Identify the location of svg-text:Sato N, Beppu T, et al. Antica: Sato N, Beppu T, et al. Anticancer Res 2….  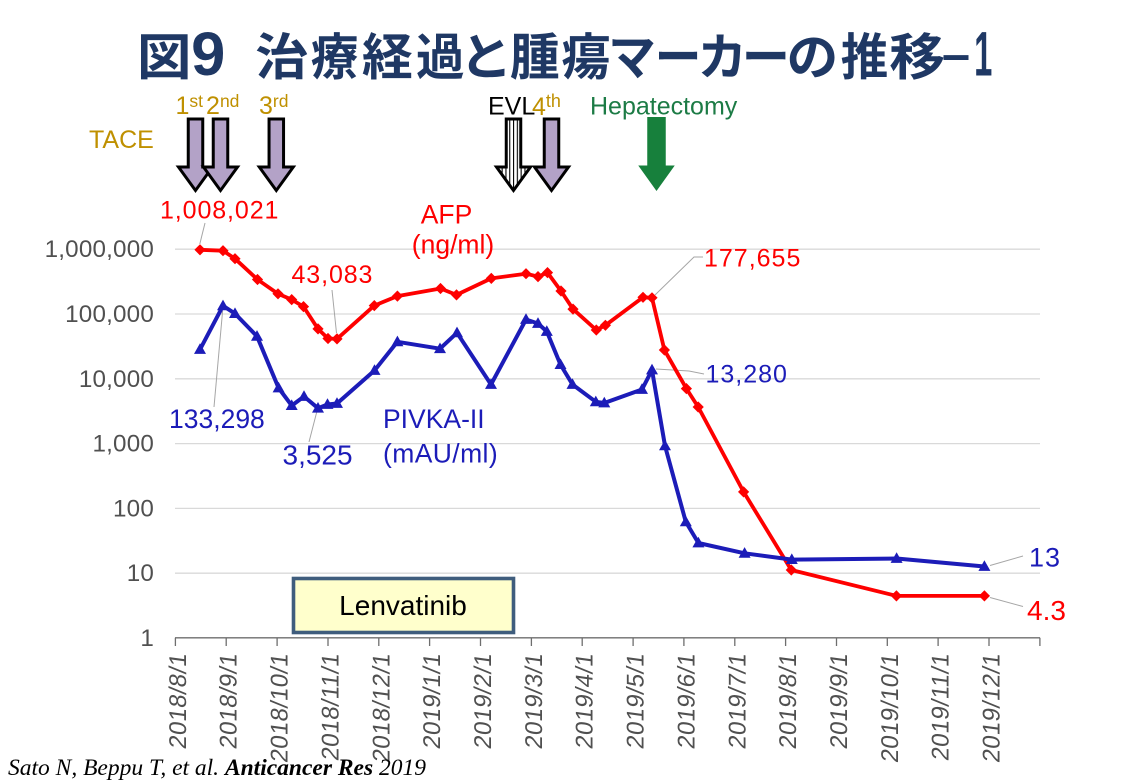
(217, 768).